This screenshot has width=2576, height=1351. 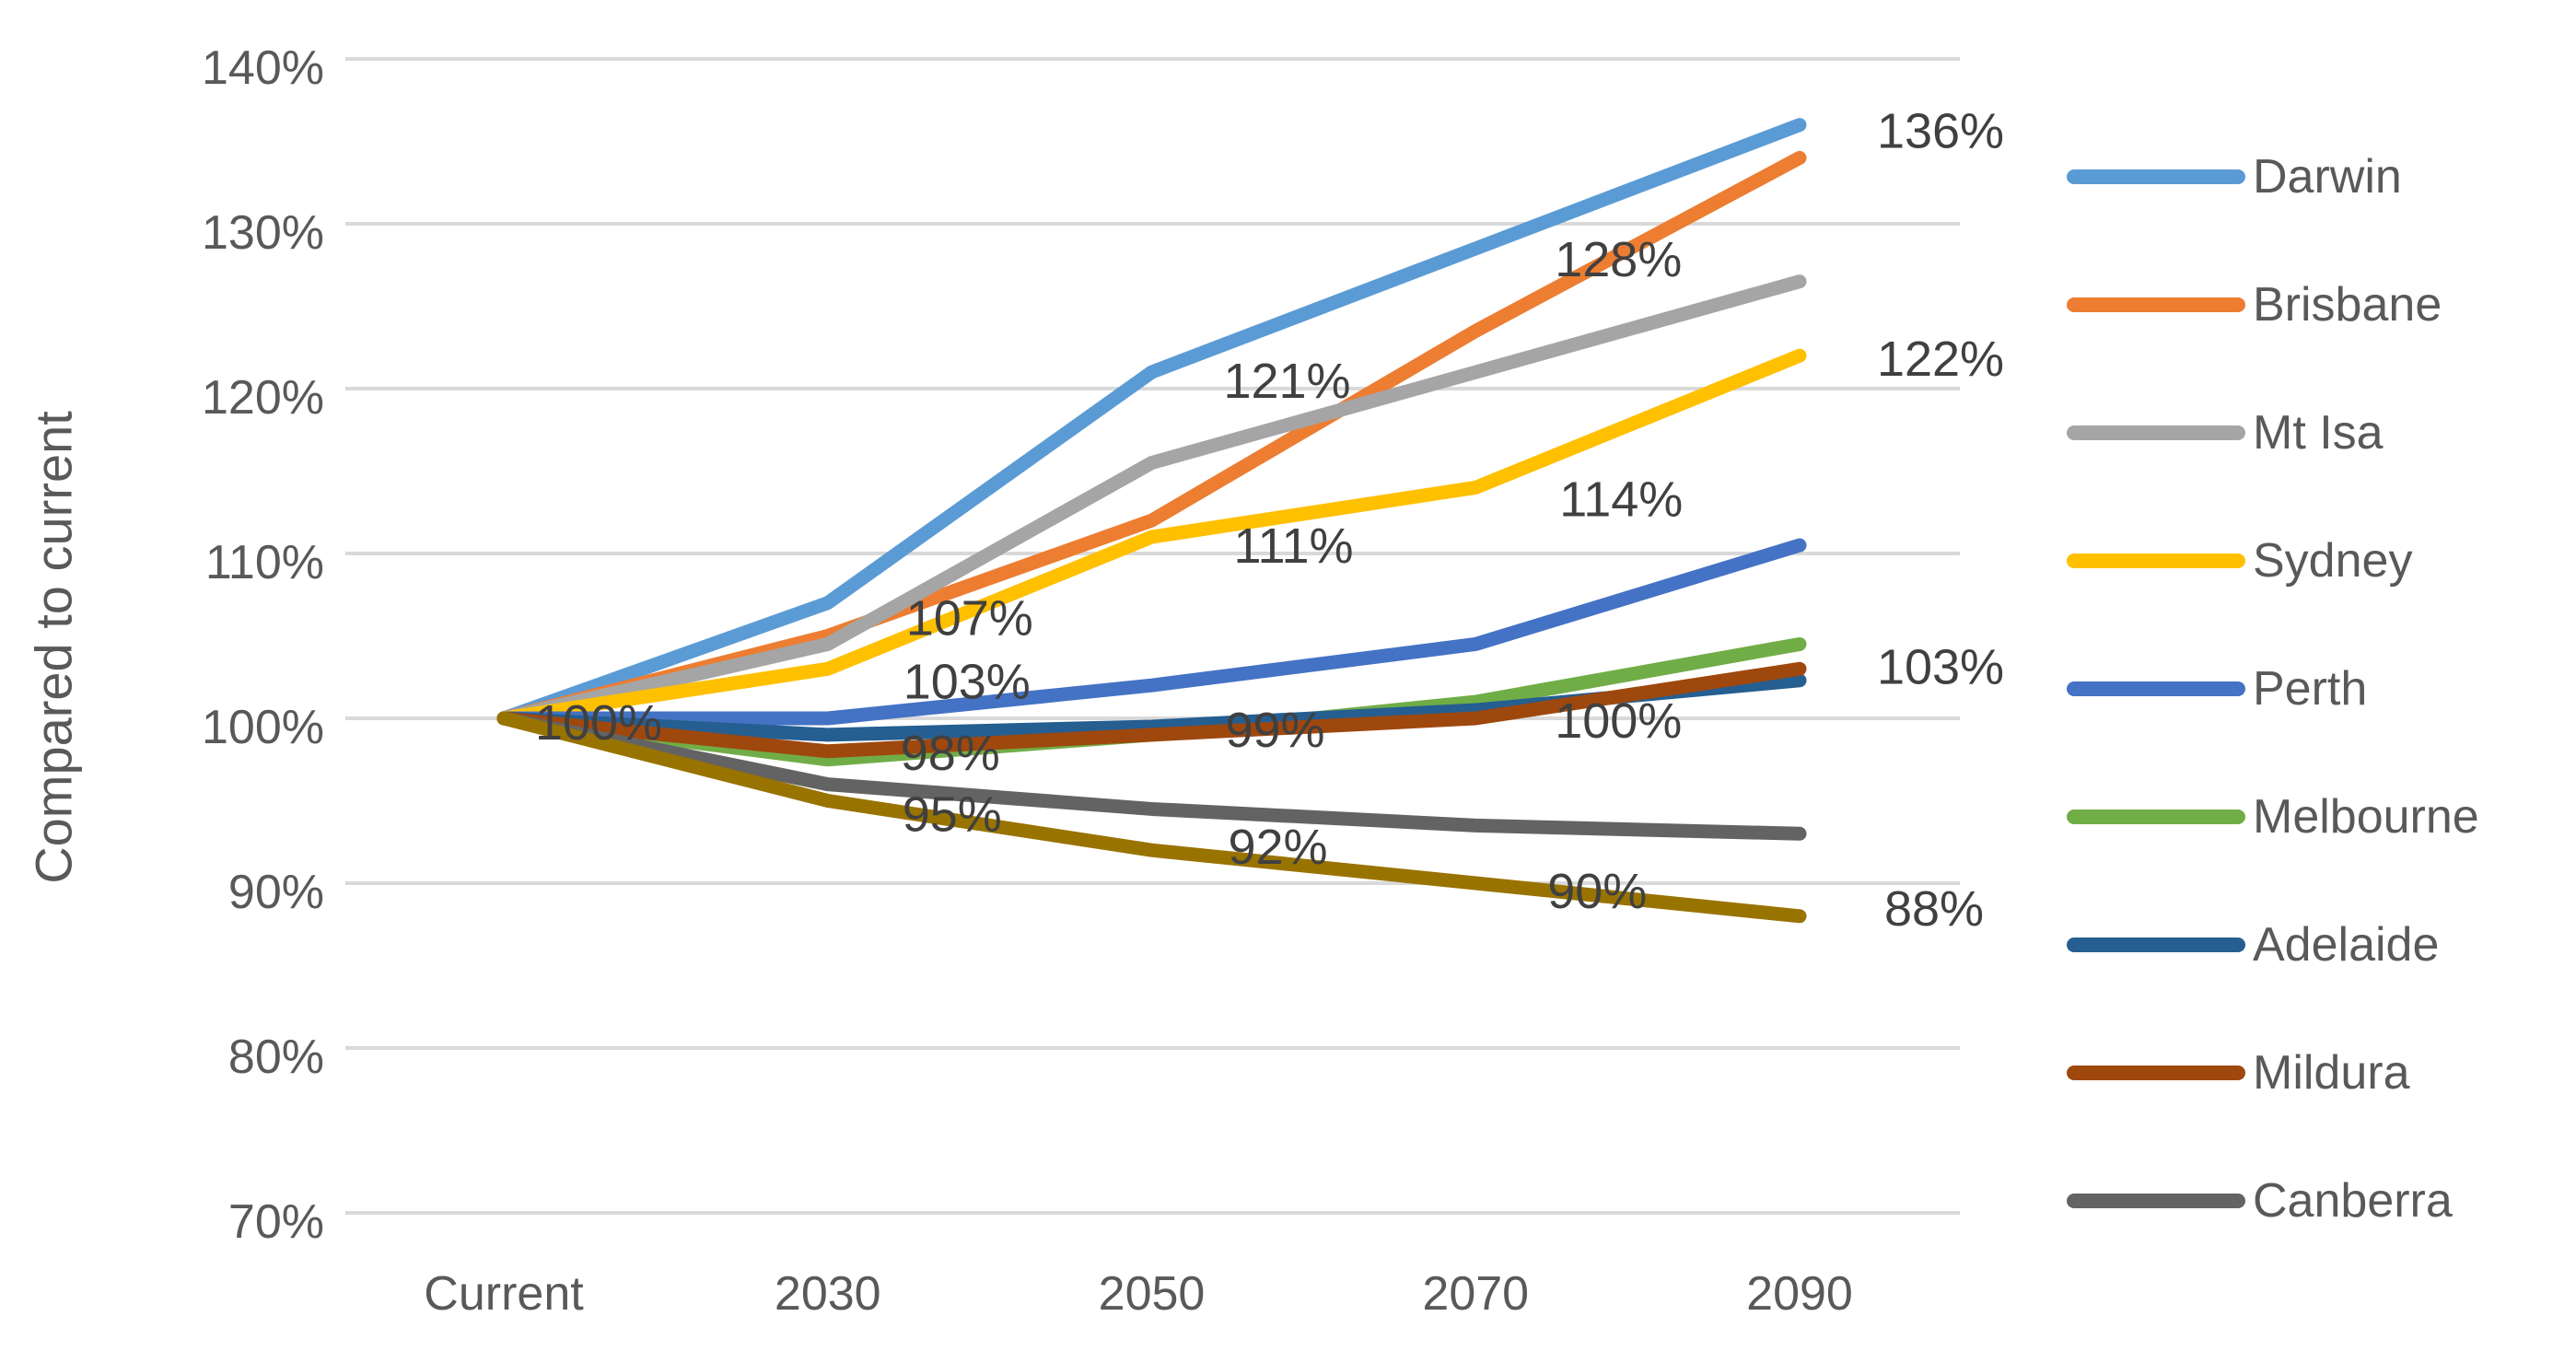 What do you see at coordinates (1475, 1294) in the screenshot?
I see `x-tick-2070: 2070` at bounding box center [1475, 1294].